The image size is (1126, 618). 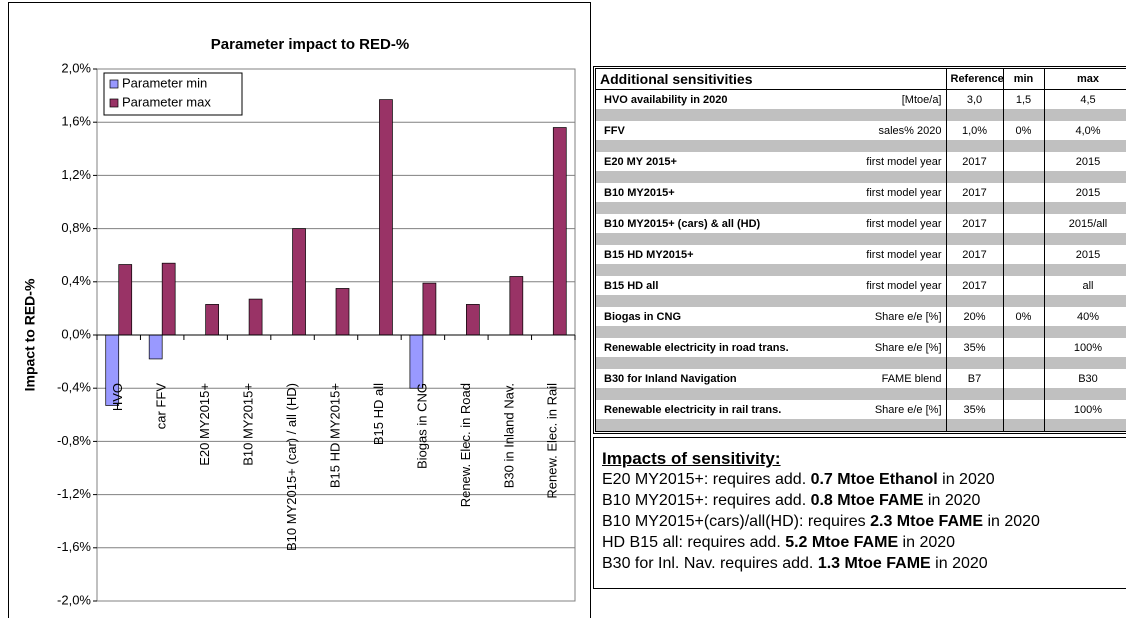 What do you see at coordinates (896, 79) in the screenshot?
I see `header-cell` at bounding box center [896, 79].